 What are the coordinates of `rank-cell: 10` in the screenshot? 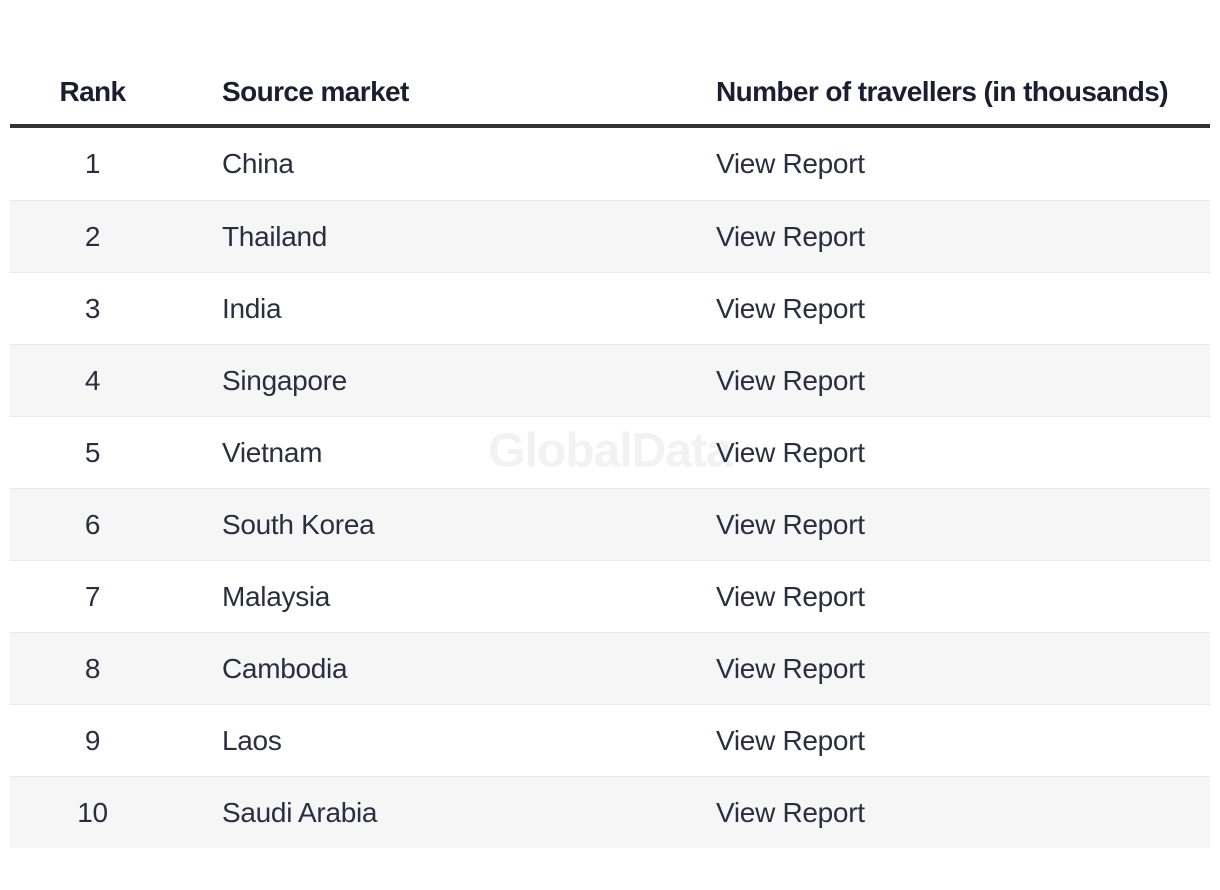 It's located at (92, 812).